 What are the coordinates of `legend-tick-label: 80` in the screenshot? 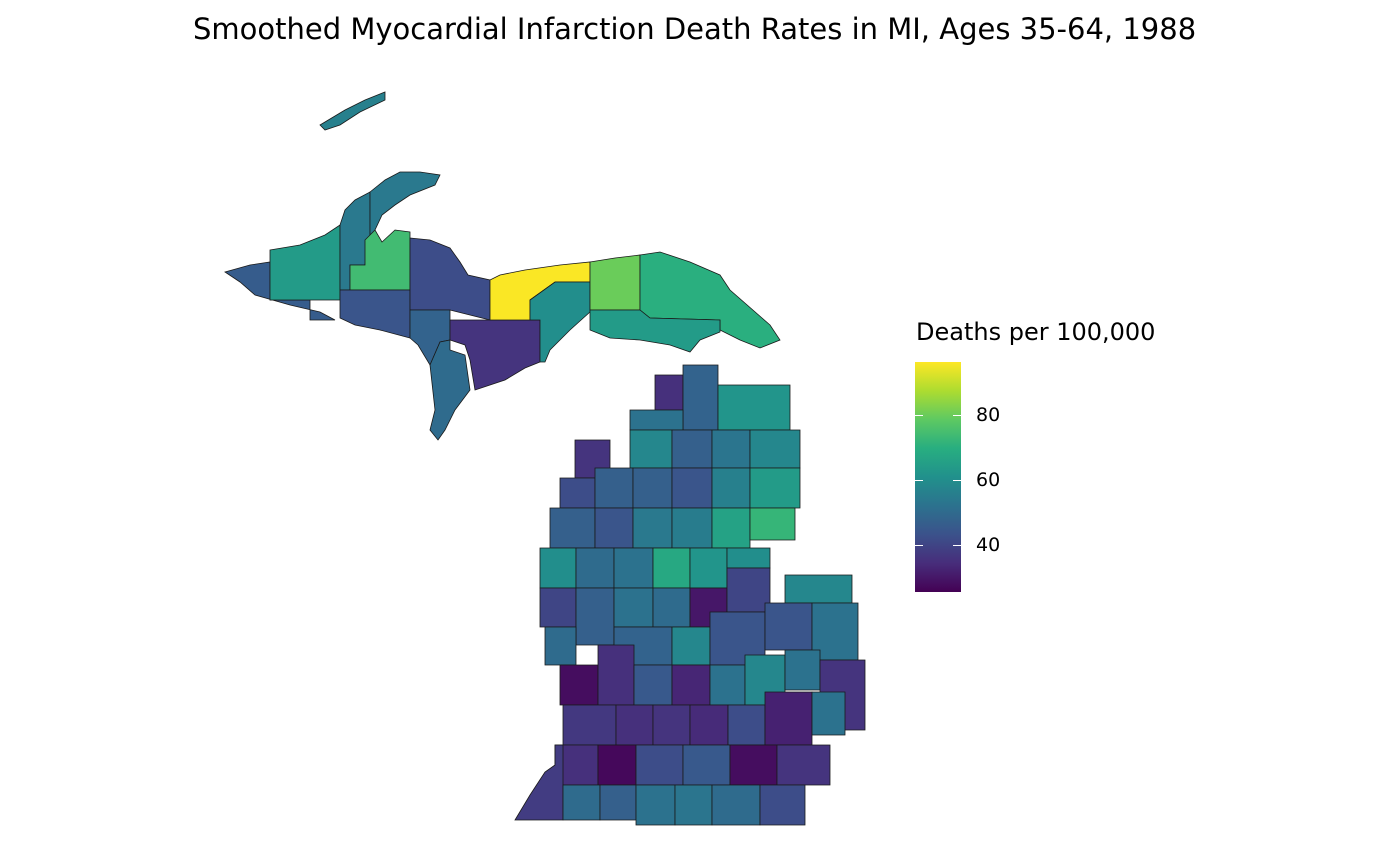 It's located at (988, 414).